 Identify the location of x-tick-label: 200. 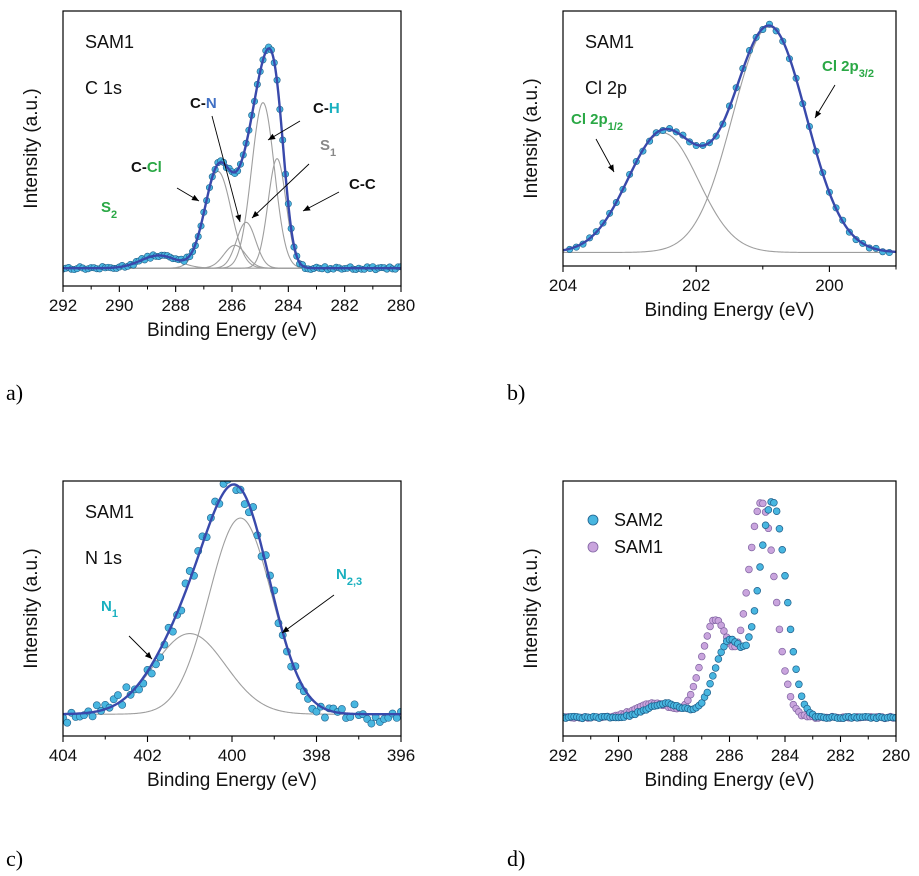
(829, 285).